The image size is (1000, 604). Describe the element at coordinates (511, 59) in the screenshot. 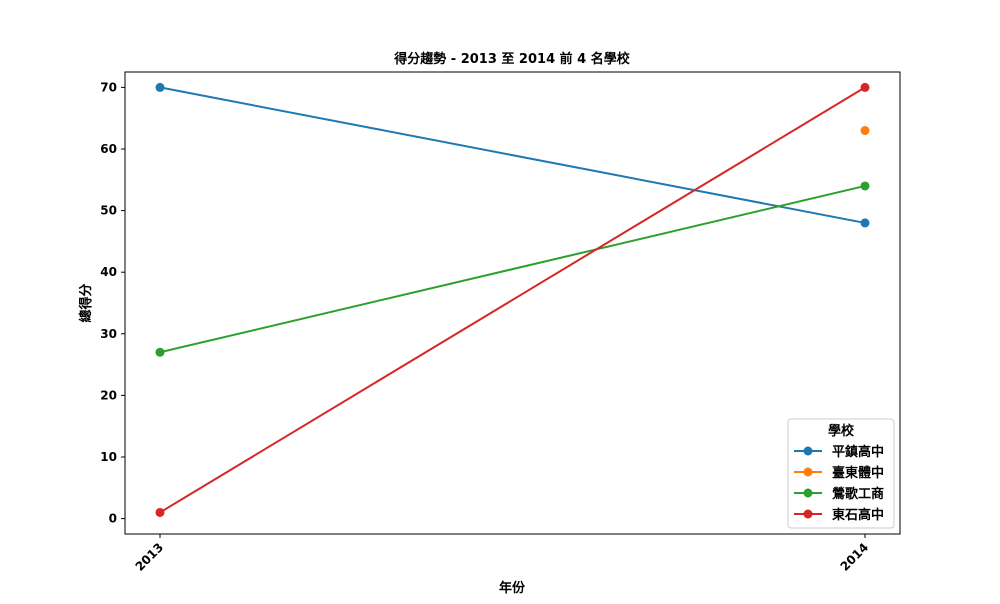

I see `chart-title: 得分趨勢 - 2013 至 2014 前 4 名學校` at that location.